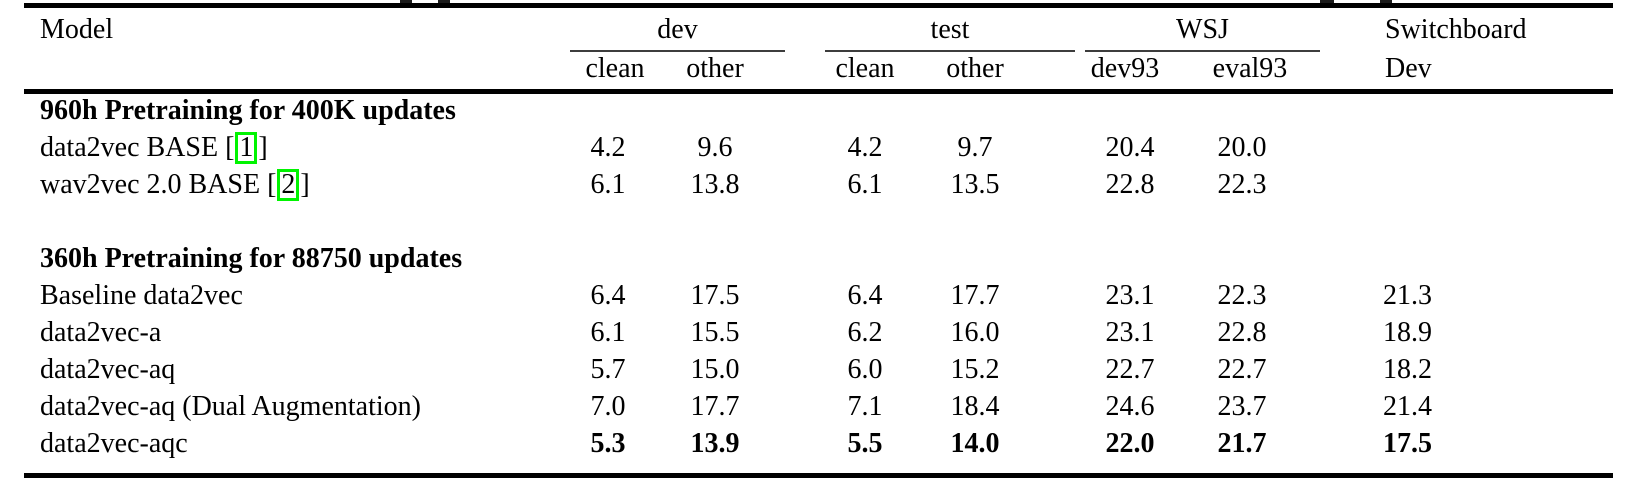 Image resolution: width=1637 pixels, height=487 pixels. Describe the element at coordinates (1242, 443) in the screenshot. I see `wer-value: 21.7` at that location.